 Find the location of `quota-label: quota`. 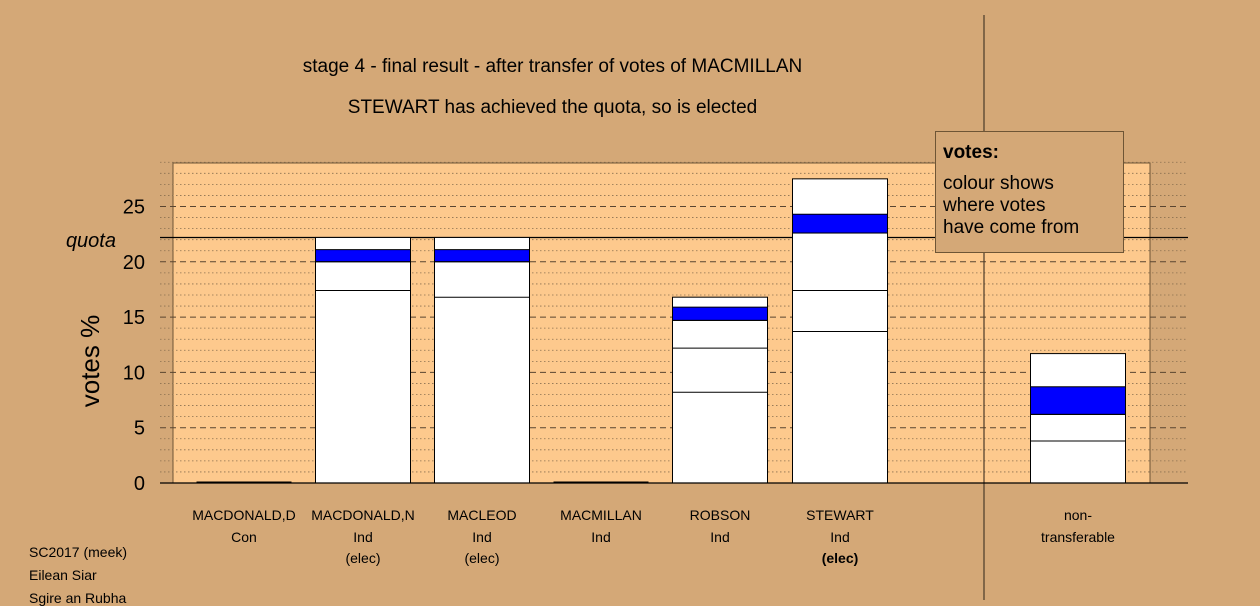

quota-label: quota is located at coordinates (91, 241).